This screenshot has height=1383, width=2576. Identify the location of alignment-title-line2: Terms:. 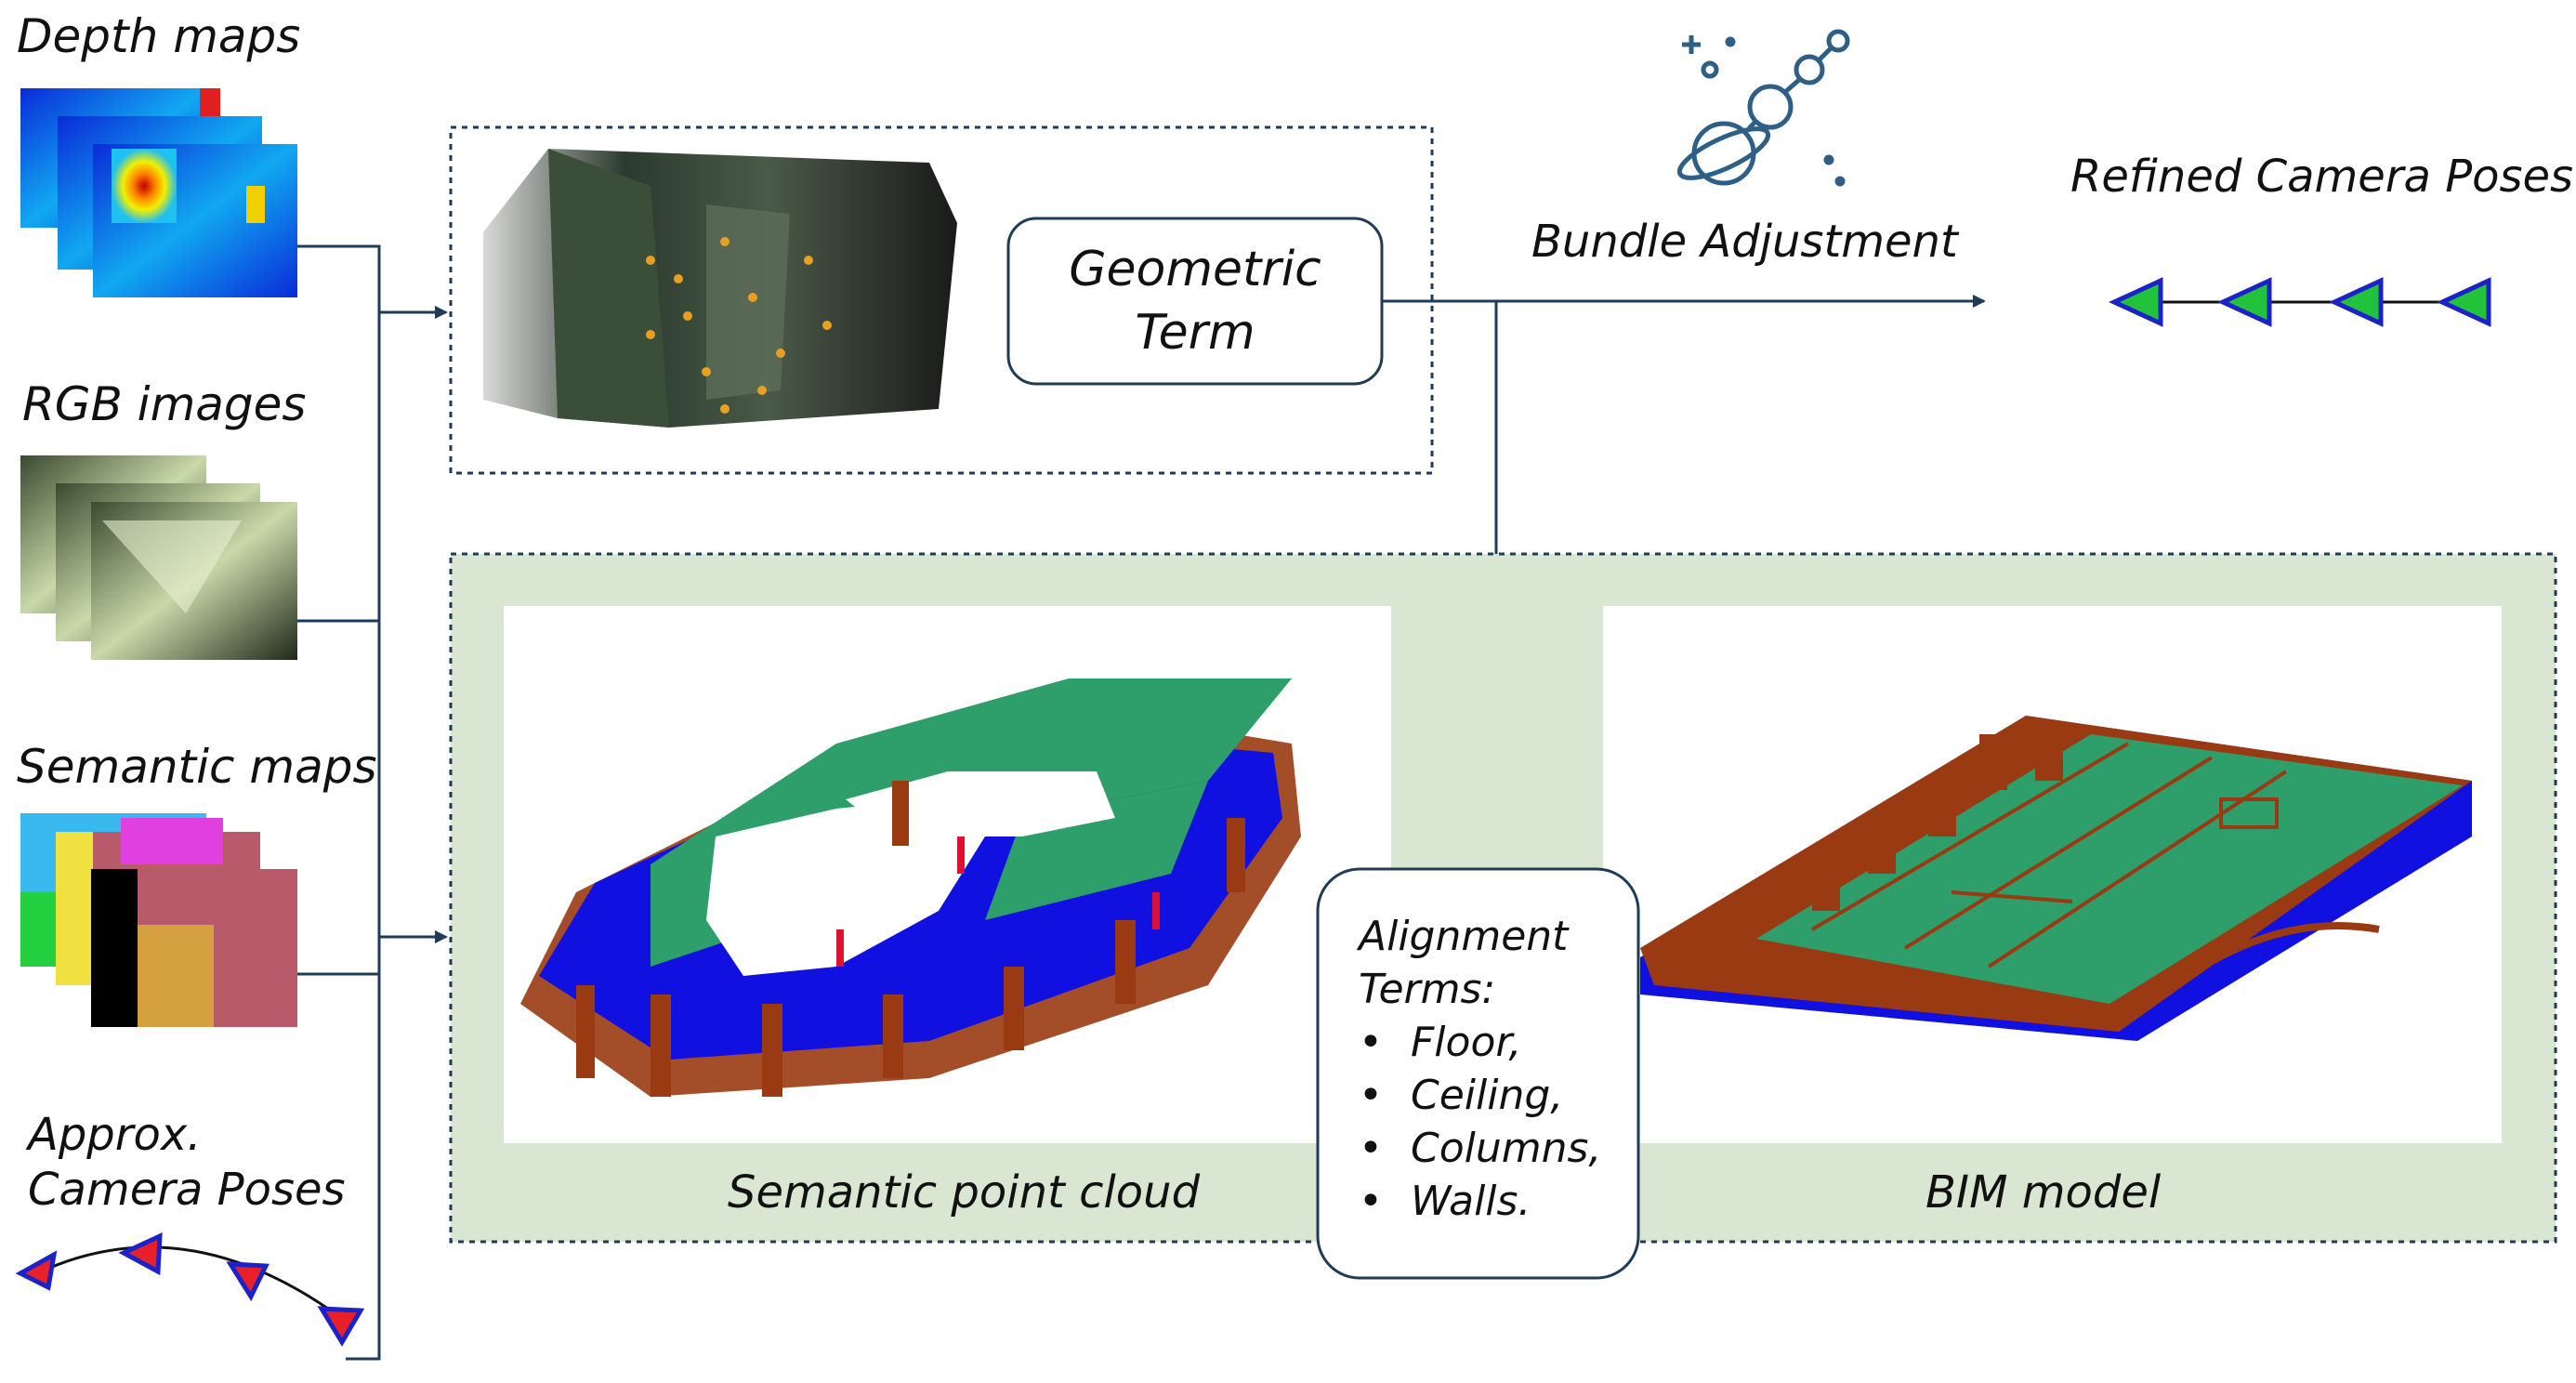
(1427, 989).